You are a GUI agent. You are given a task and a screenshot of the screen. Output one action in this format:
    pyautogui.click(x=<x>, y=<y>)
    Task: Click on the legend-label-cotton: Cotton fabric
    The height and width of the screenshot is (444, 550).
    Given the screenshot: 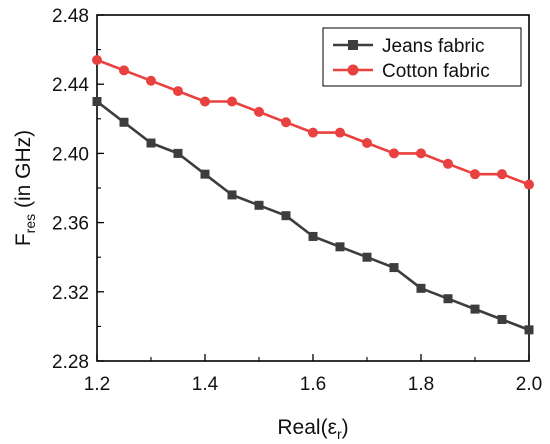 What is the action you would take?
    pyautogui.click(x=436, y=71)
    